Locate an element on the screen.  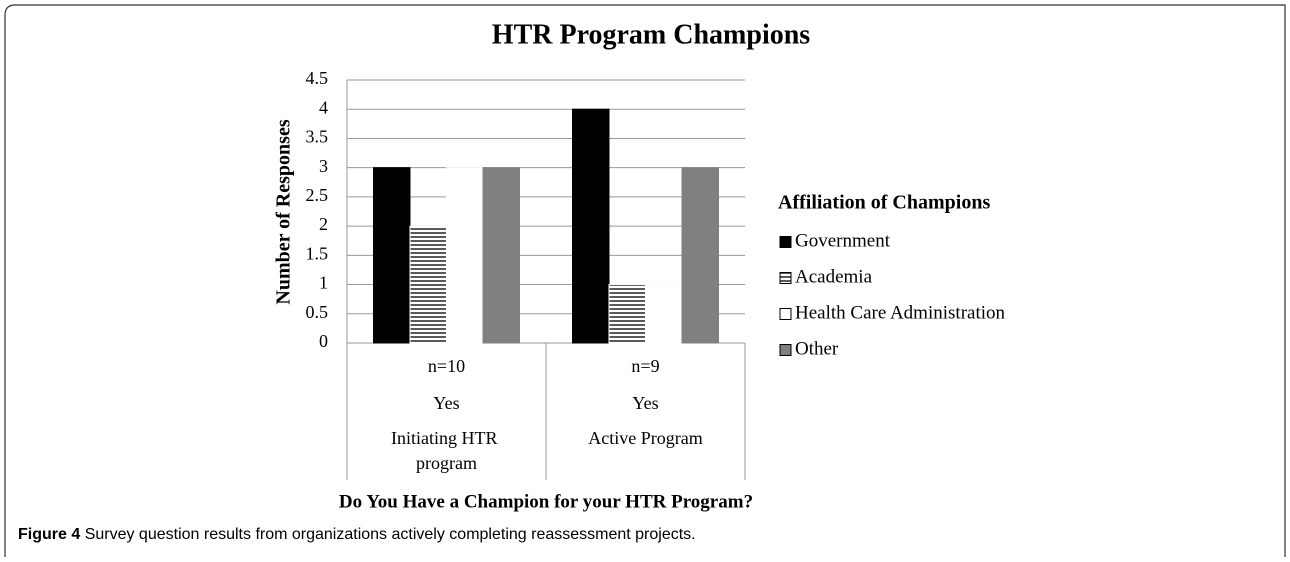
y-tick-label: 4.5 is located at coordinates (317, 78).